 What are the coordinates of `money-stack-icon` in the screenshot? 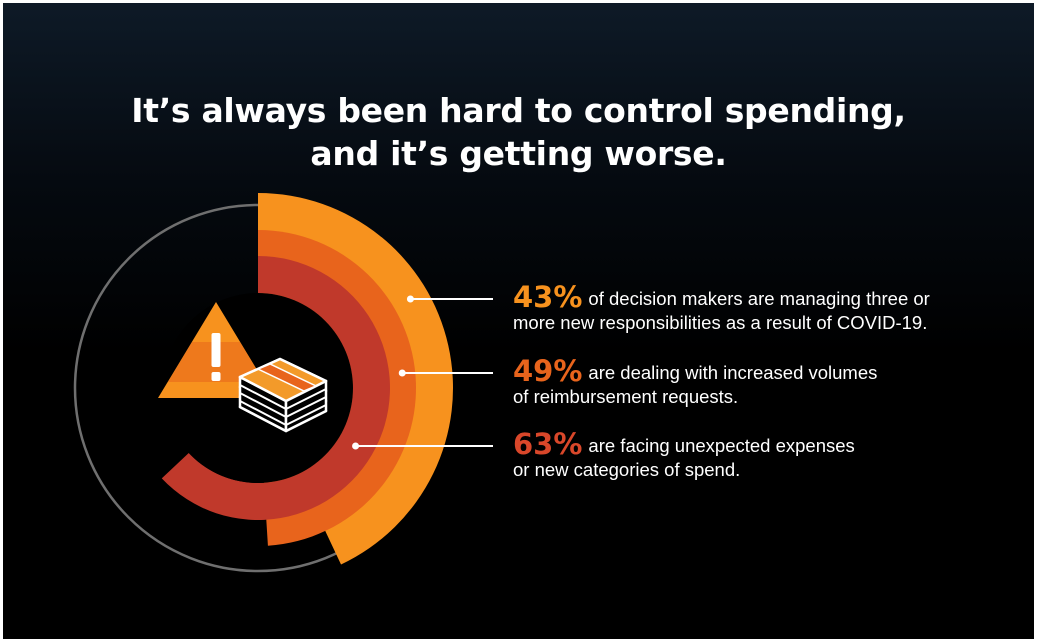 It's located at (283, 395).